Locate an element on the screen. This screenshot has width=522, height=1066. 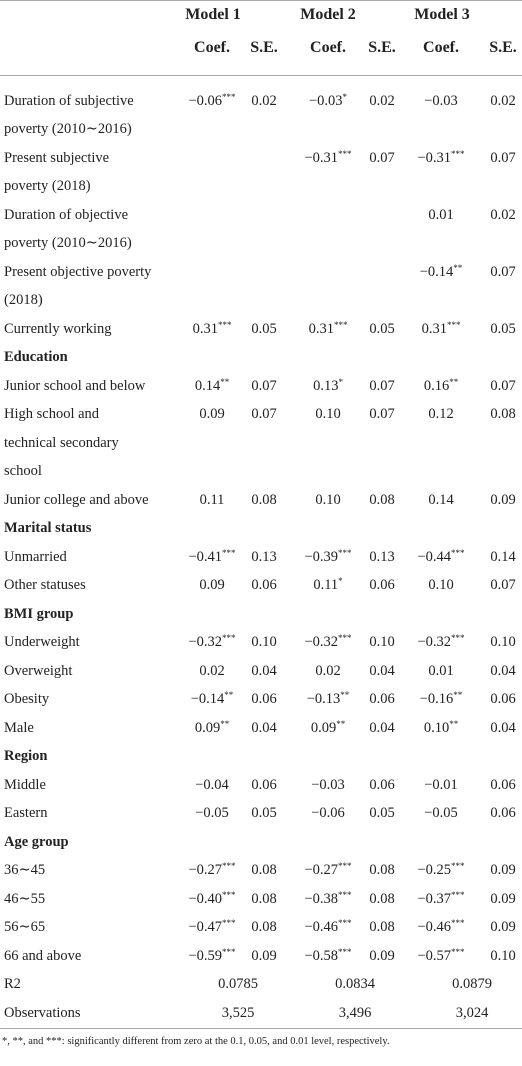
section-label: BMI group is located at coordinates (39, 613).